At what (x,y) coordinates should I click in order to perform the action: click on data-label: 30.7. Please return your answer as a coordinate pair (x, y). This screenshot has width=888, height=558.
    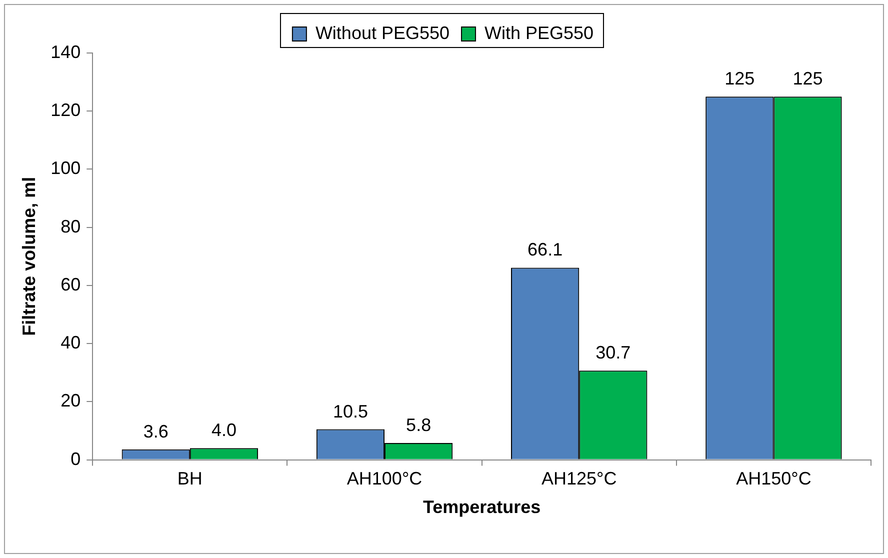
    Looking at the image, I should click on (613, 352).